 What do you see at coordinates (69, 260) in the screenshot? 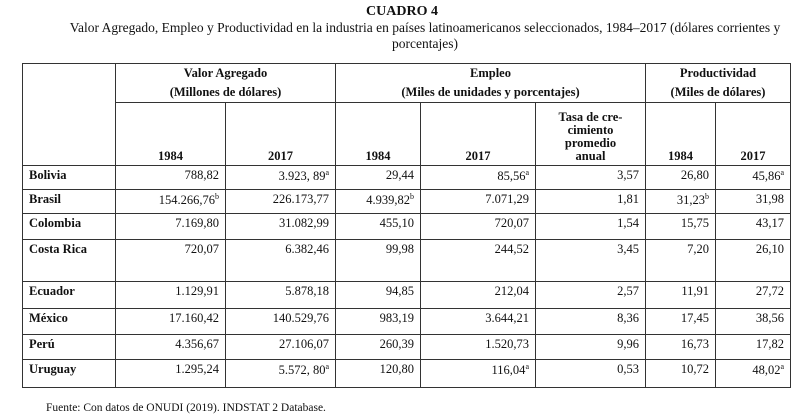
I see `row-label-cell: Costa Rica` at bounding box center [69, 260].